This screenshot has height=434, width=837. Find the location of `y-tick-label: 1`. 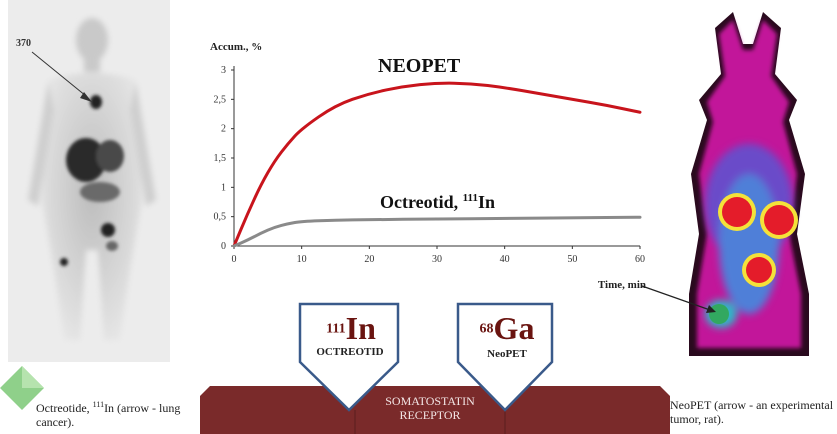

y-tick-label: 1 is located at coordinates (223, 187).